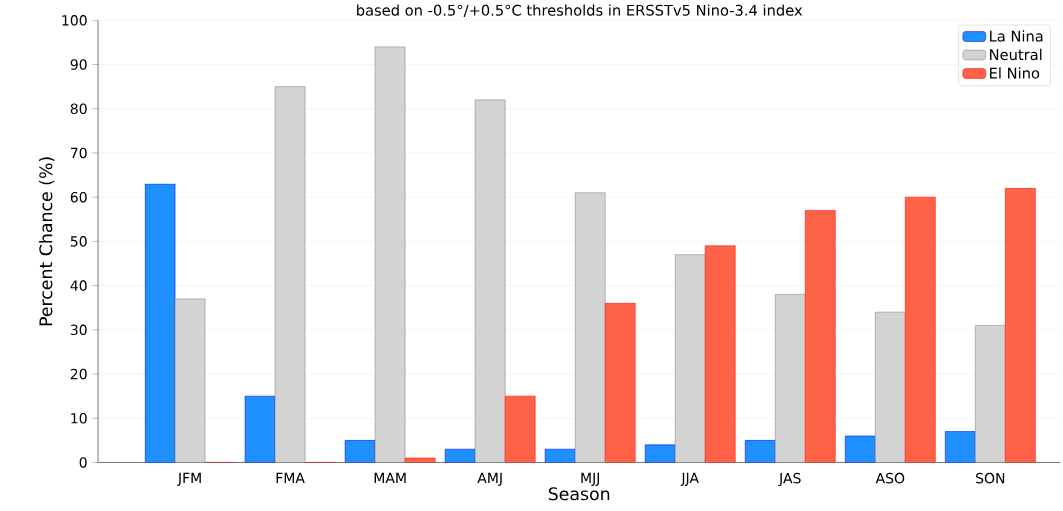 The height and width of the screenshot is (511, 1063). Describe the element at coordinates (78, 285) in the screenshot. I see `y-tick-label: 40` at that location.